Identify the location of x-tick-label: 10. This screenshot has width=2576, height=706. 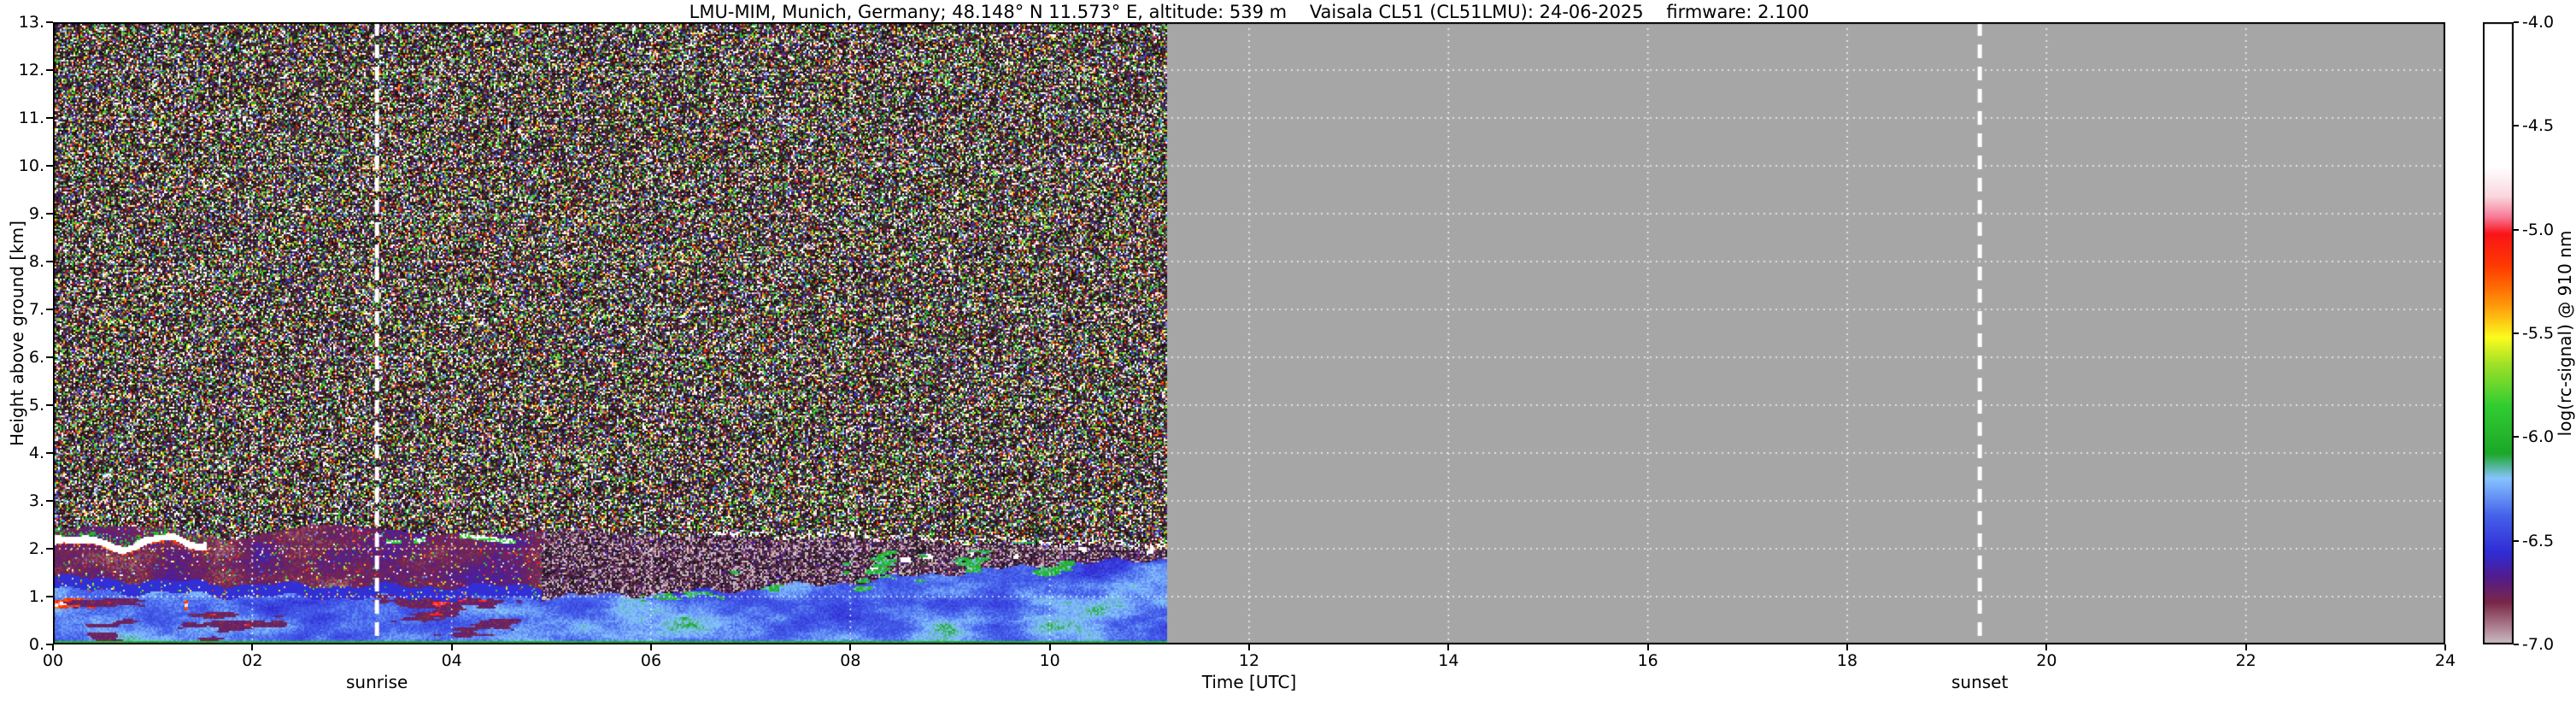
(1049, 660).